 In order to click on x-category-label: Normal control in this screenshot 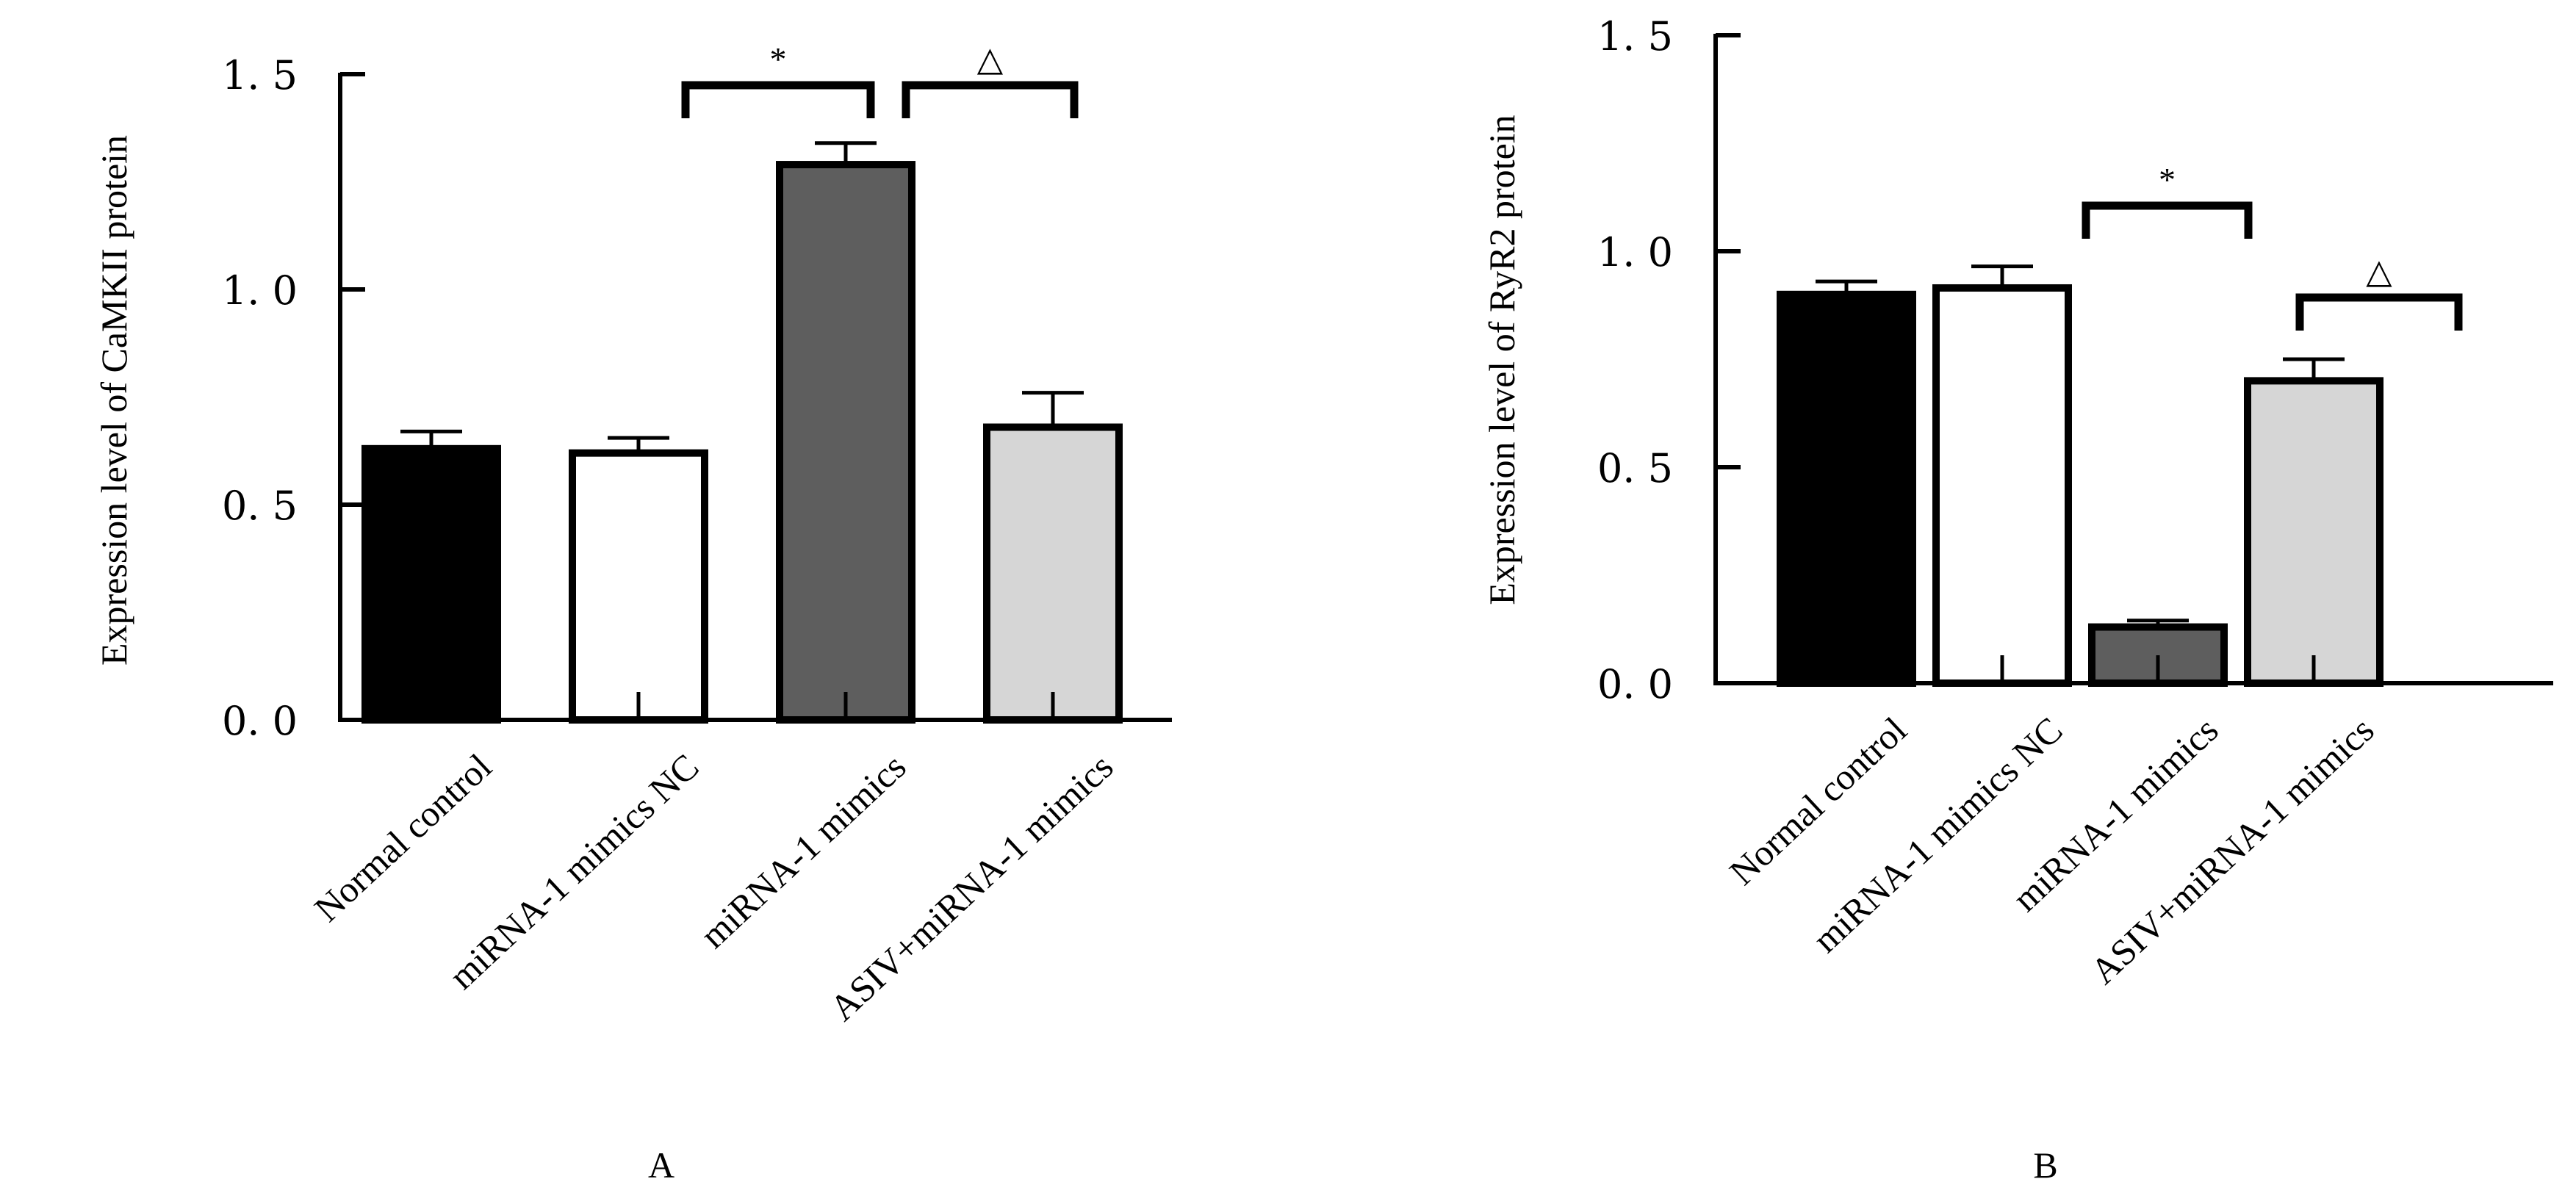, I will do `click(403, 837)`.